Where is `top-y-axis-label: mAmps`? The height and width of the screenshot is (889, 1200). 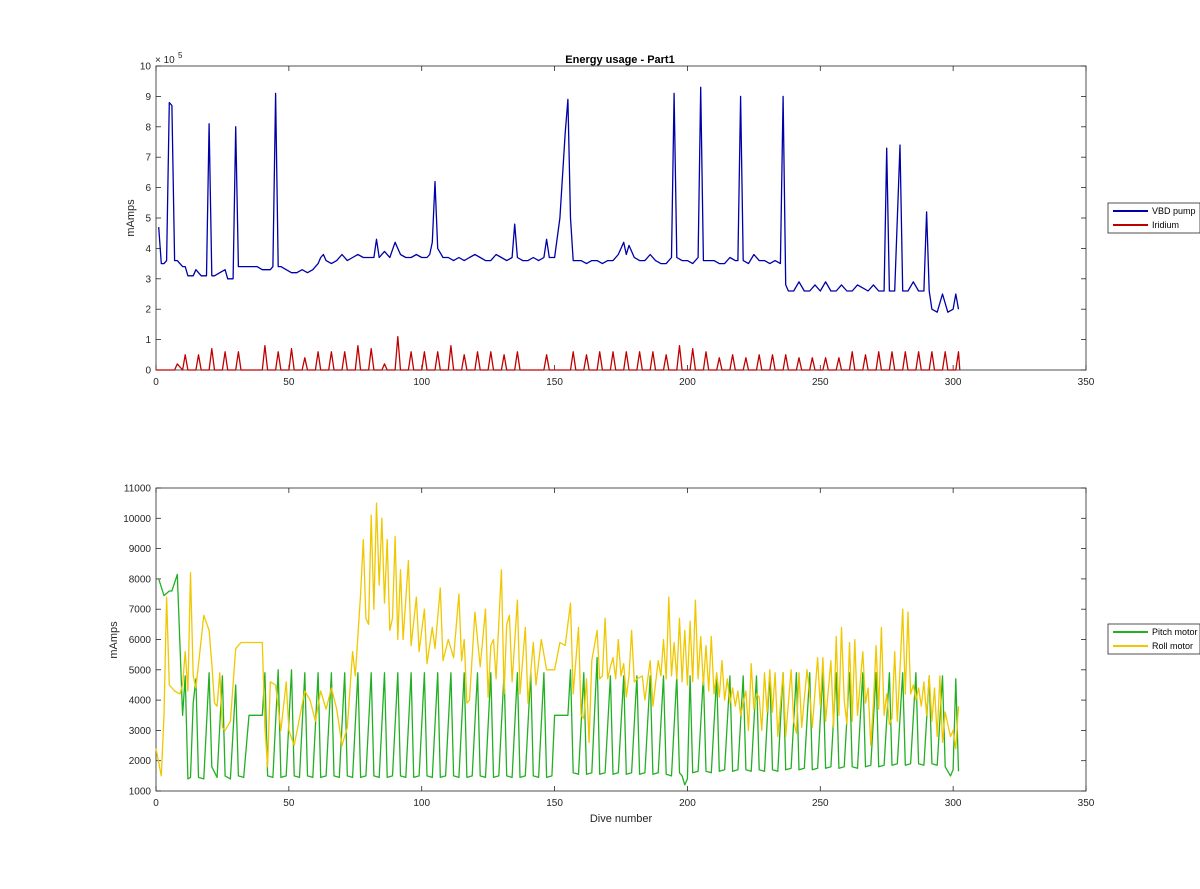 top-y-axis-label: mAmps is located at coordinates (131, 218).